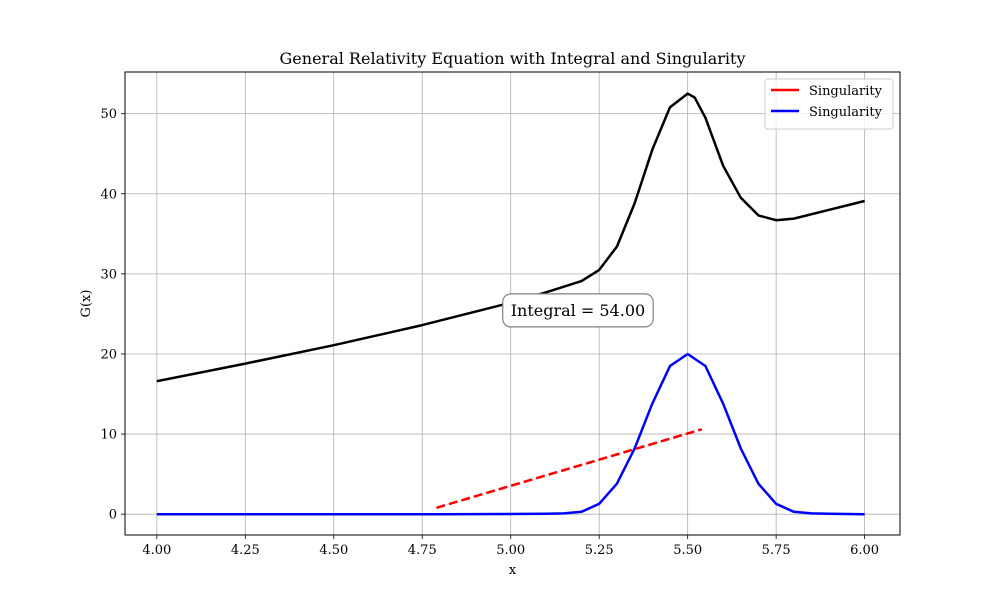  What do you see at coordinates (113, 515) in the screenshot?
I see `y-tick-label: 0` at bounding box center [113, 515].